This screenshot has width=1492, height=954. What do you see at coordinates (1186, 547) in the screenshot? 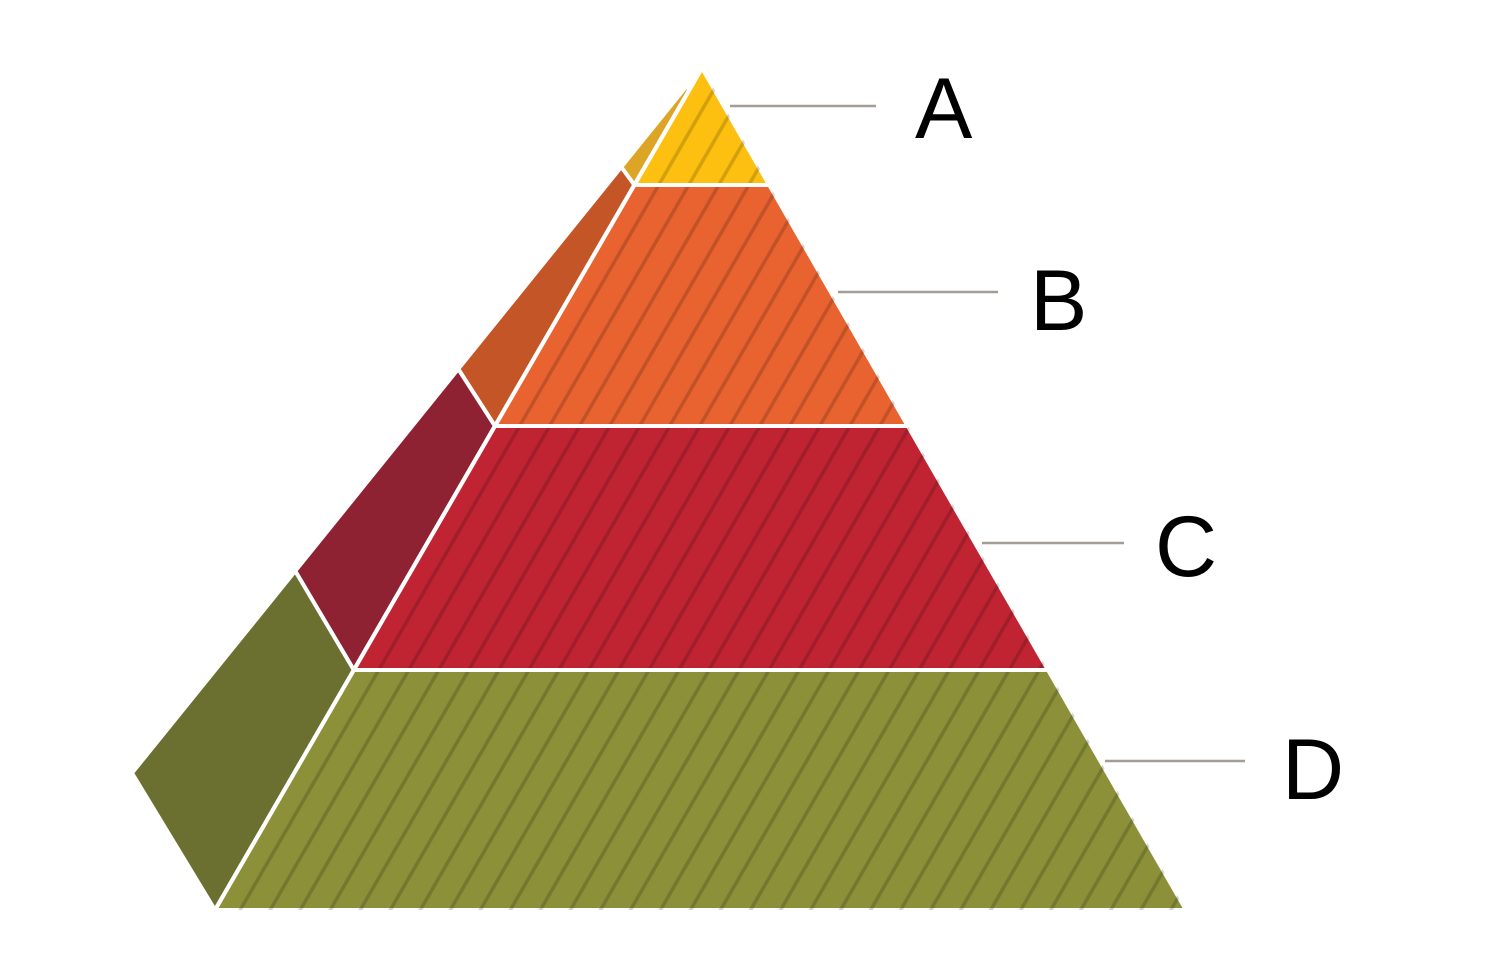
I see `level-label-c: C` at bounding box center [1186, 547].